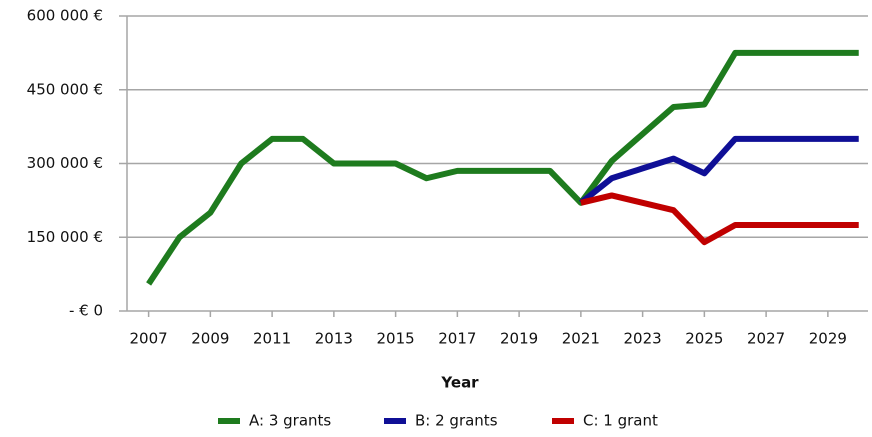  I want to click on x-tick-label: 2011, so click(272, 339).